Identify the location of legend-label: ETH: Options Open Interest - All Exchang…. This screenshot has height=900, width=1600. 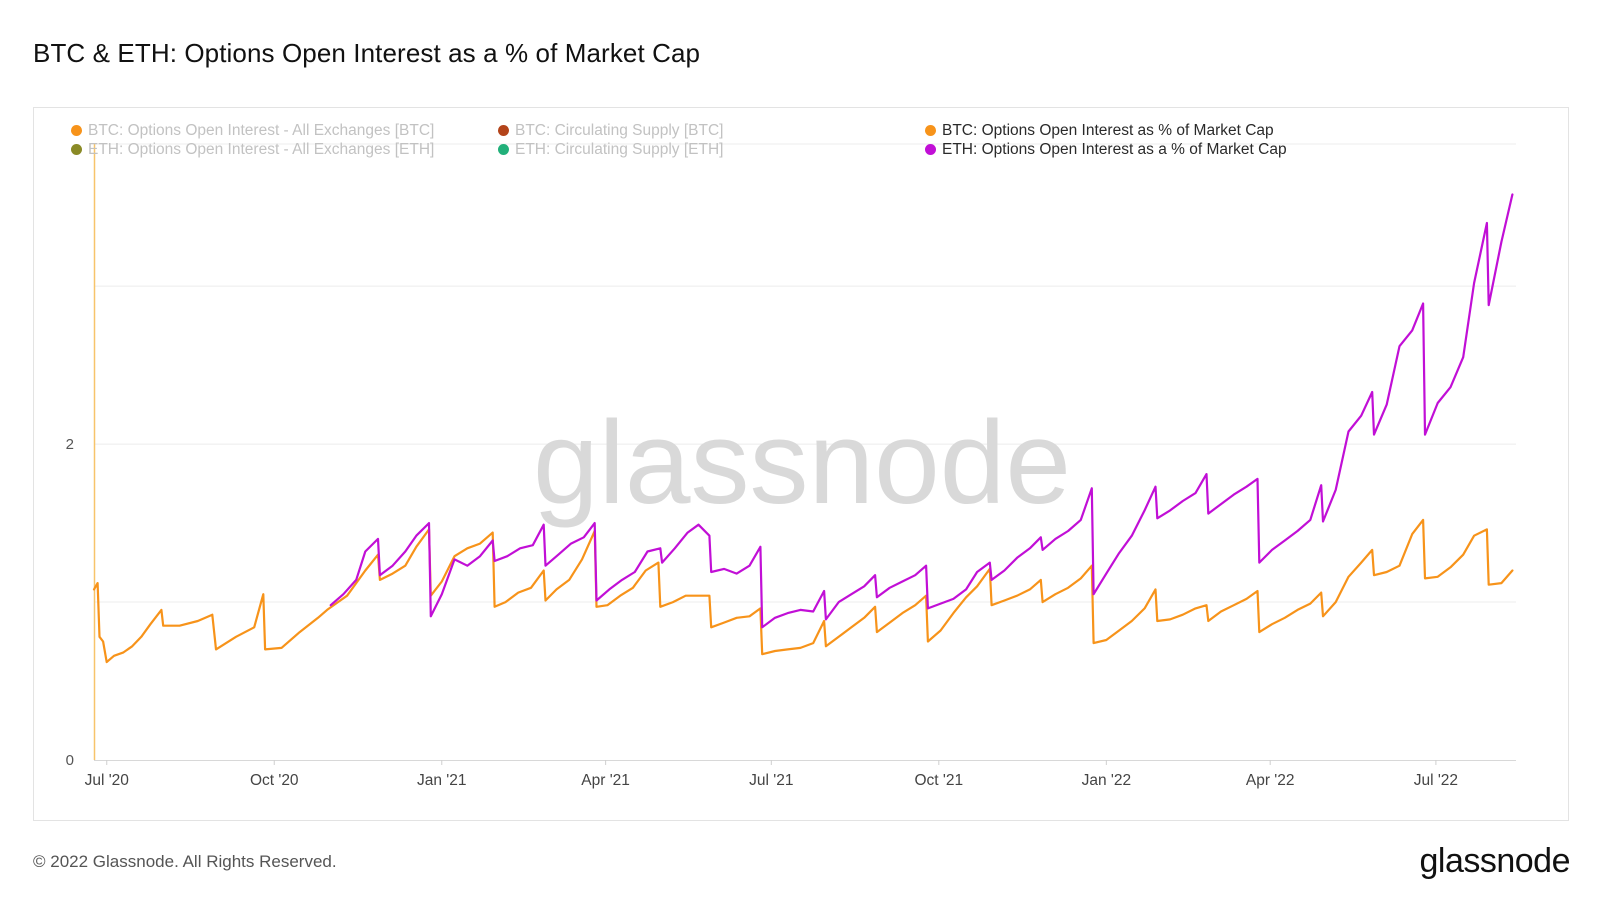
(261, 149).